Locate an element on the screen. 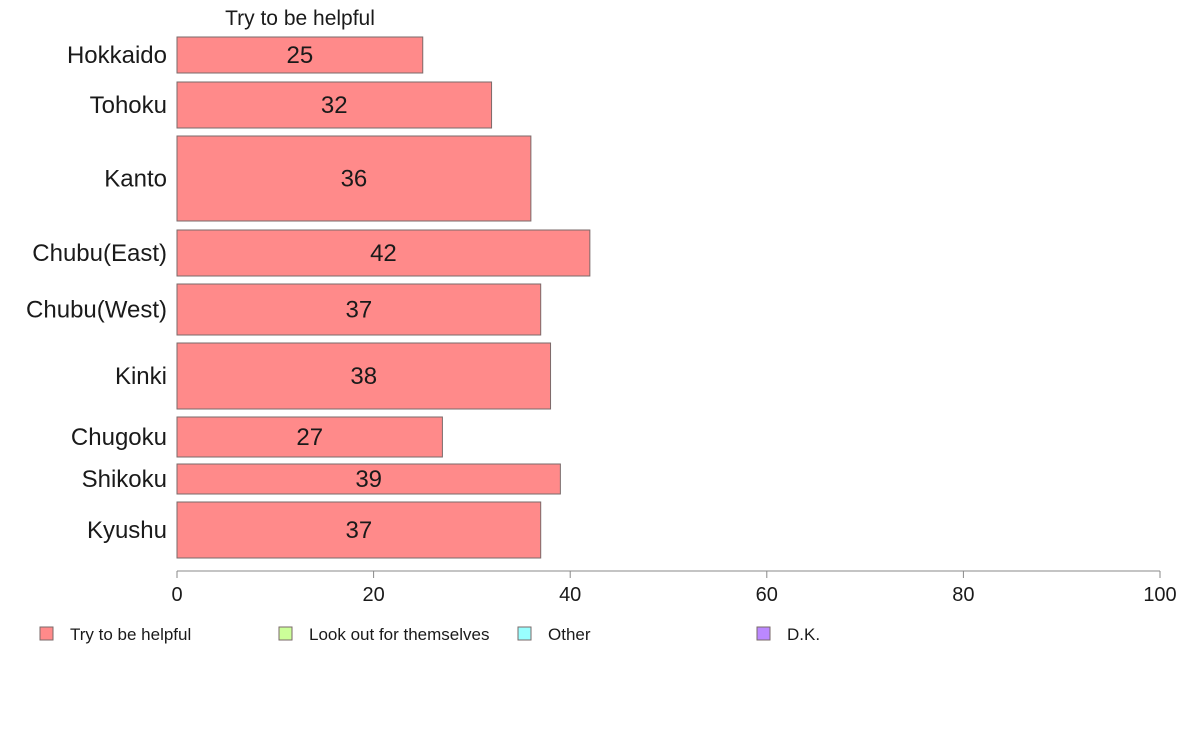 The width and height of the screenshot is (1188, 736). legend-label: Other is located at coordinates (569, 634).